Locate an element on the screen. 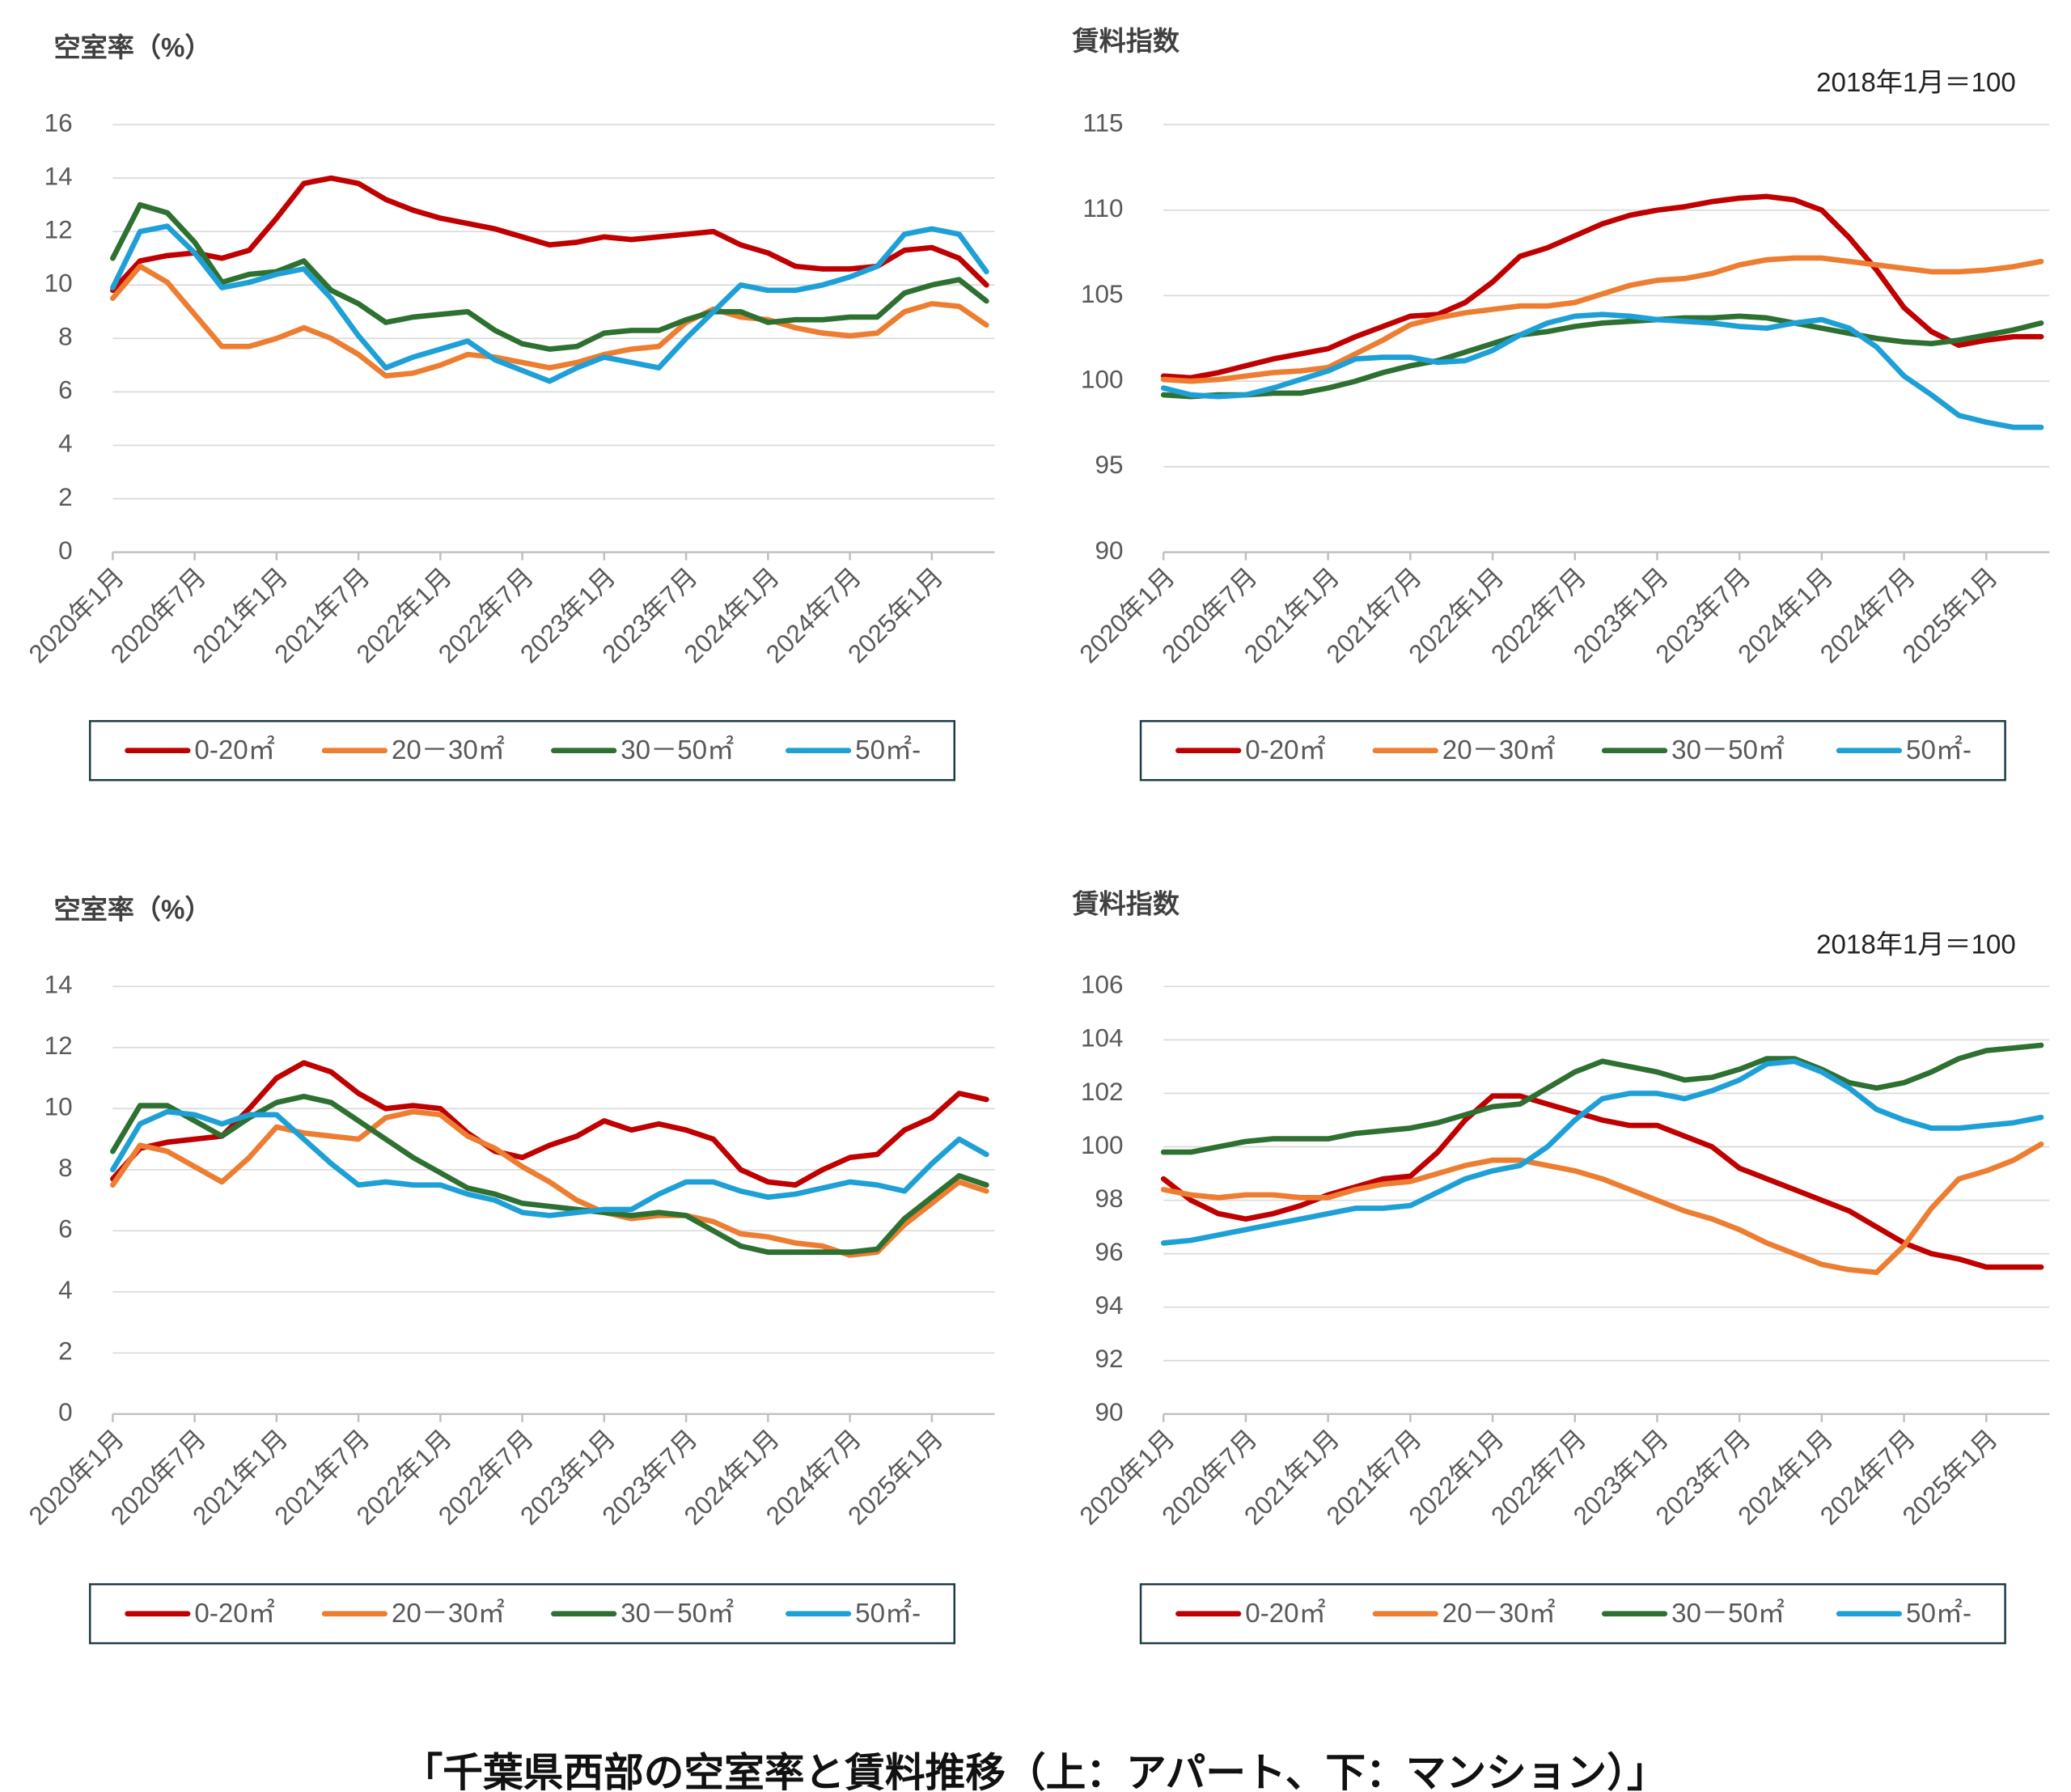 The width and height of the screenshot is (2071, 1792). y-tick-label: 115 is located at coordinates (1102, 122).